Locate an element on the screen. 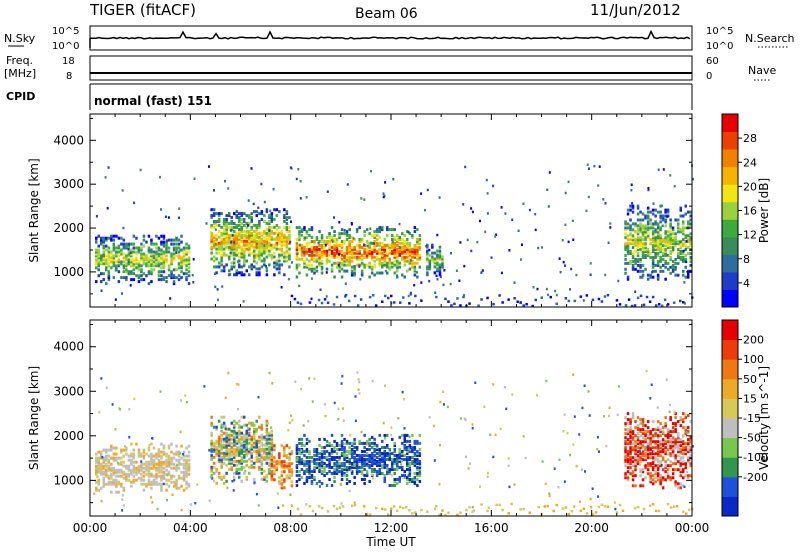 The height and width of the screenshot is (554, 800). nsearch-tick-top: 10^5 is located at coordinates (719, 31).